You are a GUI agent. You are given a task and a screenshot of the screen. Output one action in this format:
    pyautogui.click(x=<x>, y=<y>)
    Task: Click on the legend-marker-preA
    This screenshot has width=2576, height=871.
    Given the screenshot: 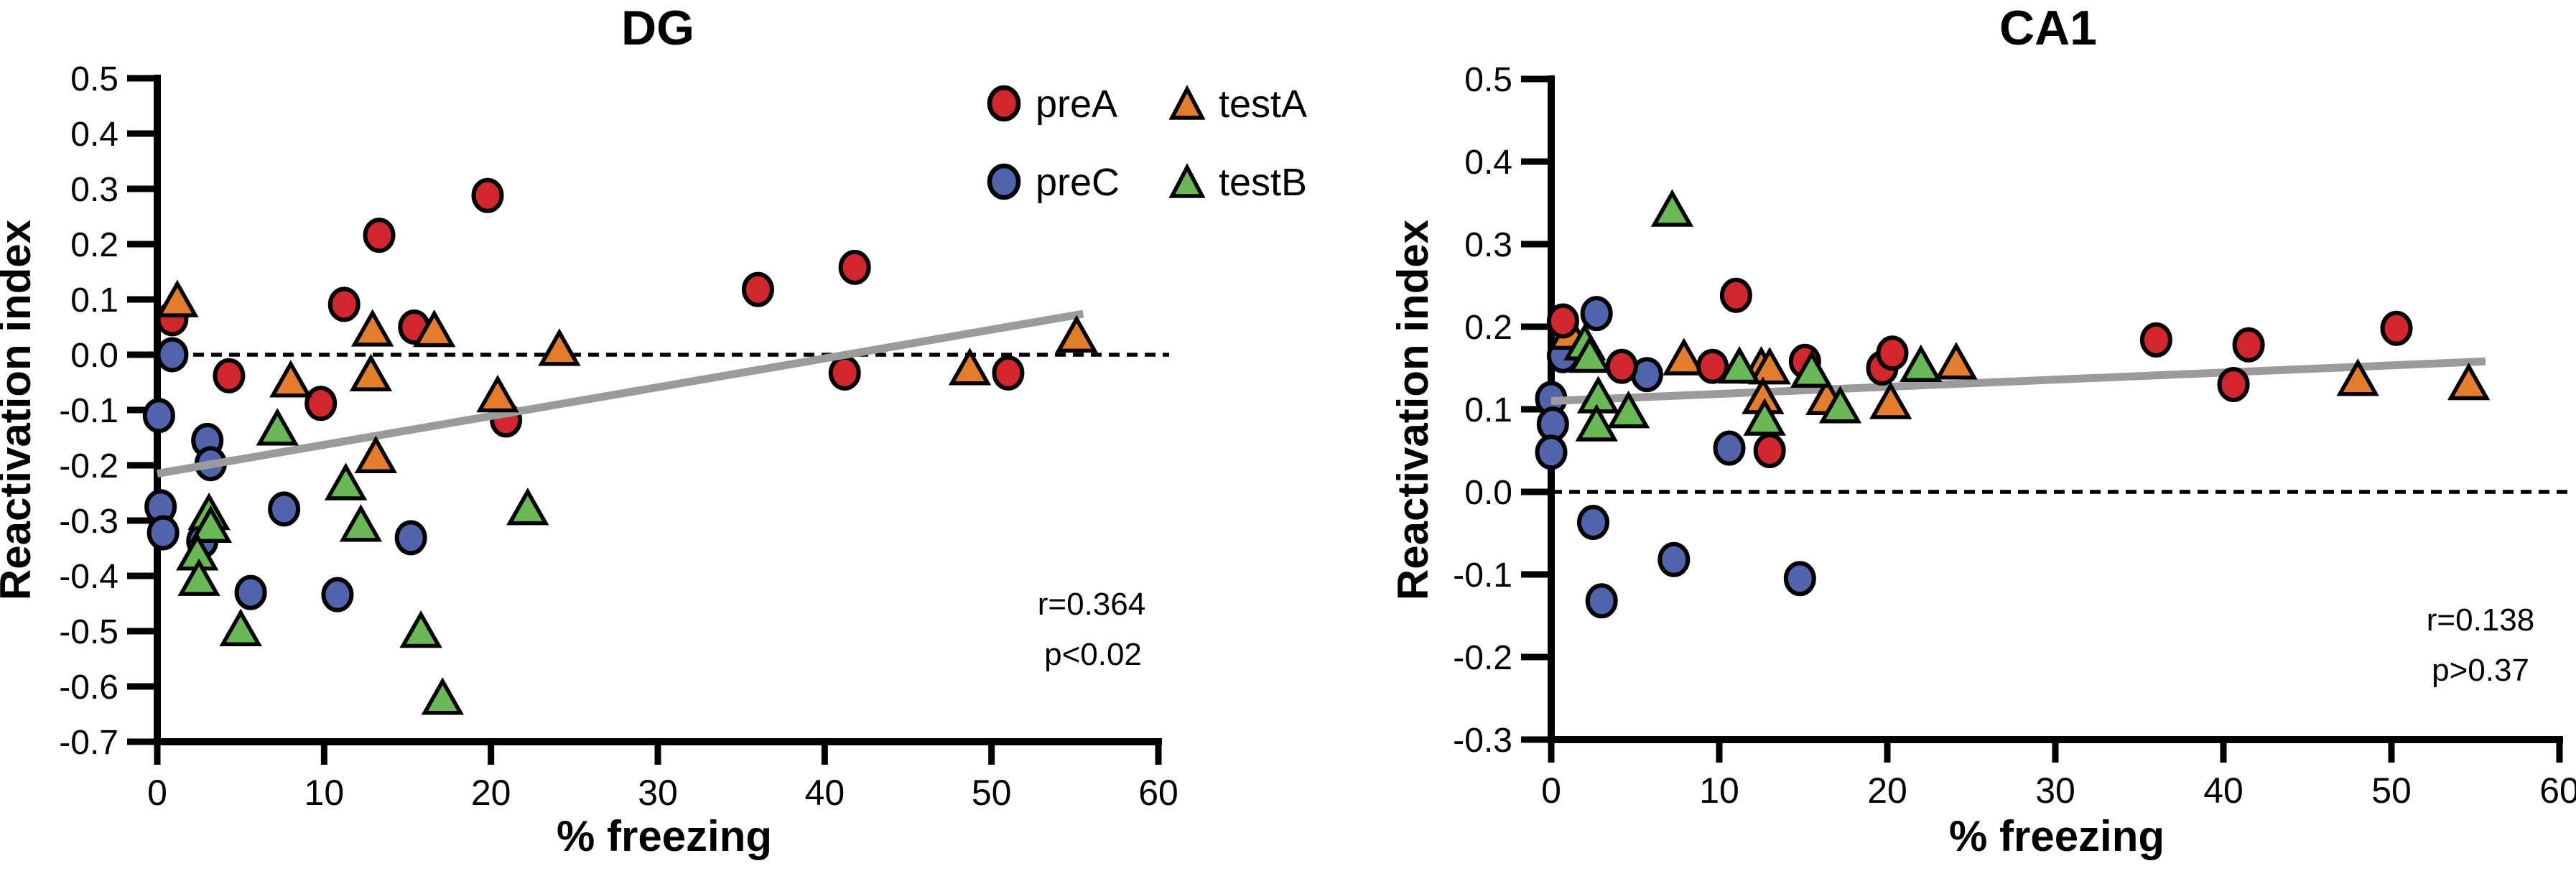 What is the action you would take?
    pyautogui.click(x=1004, y=103)
    